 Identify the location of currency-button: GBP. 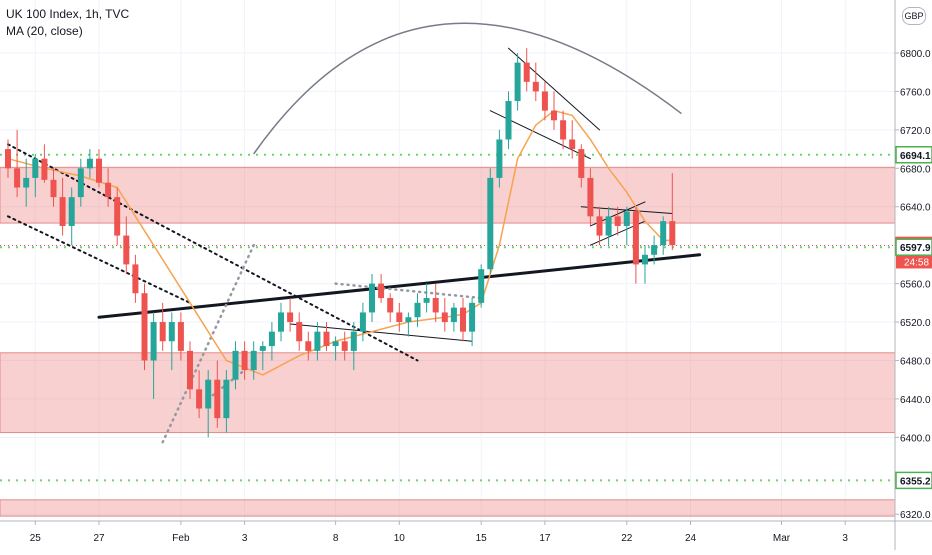
(914, 16).